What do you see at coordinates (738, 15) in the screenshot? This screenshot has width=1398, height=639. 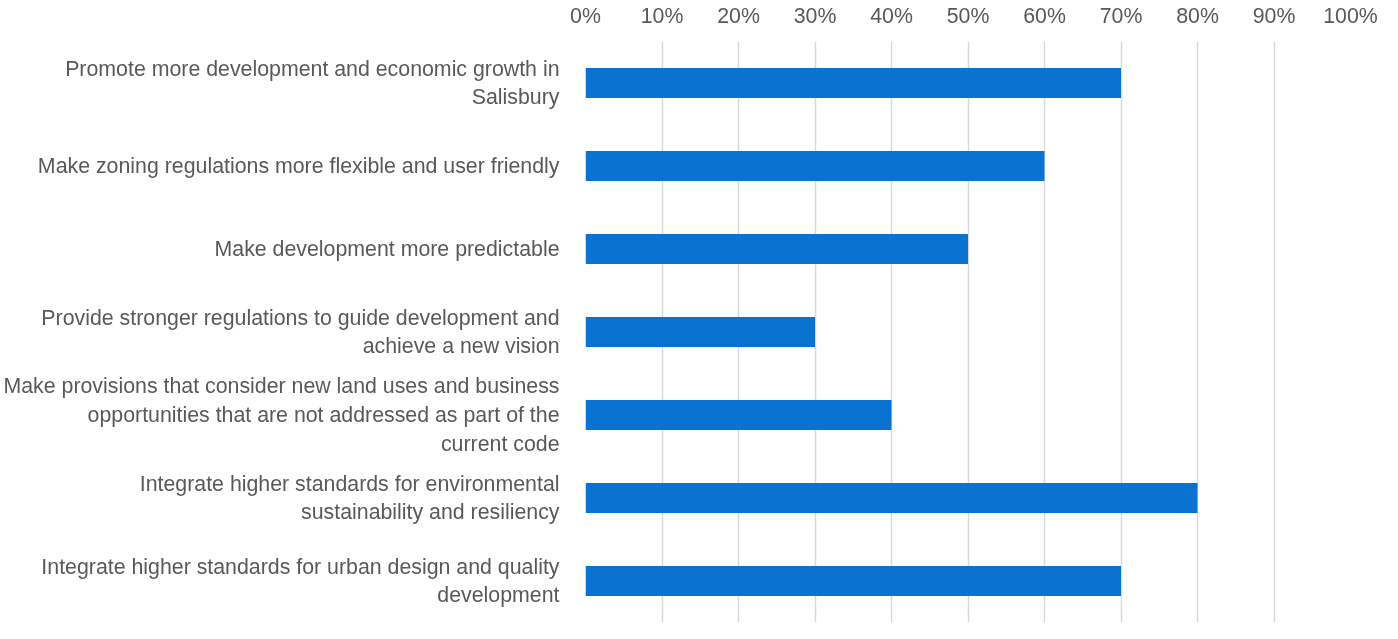 I see `x-tick-label: 20%` at bounding box center [738, 15].